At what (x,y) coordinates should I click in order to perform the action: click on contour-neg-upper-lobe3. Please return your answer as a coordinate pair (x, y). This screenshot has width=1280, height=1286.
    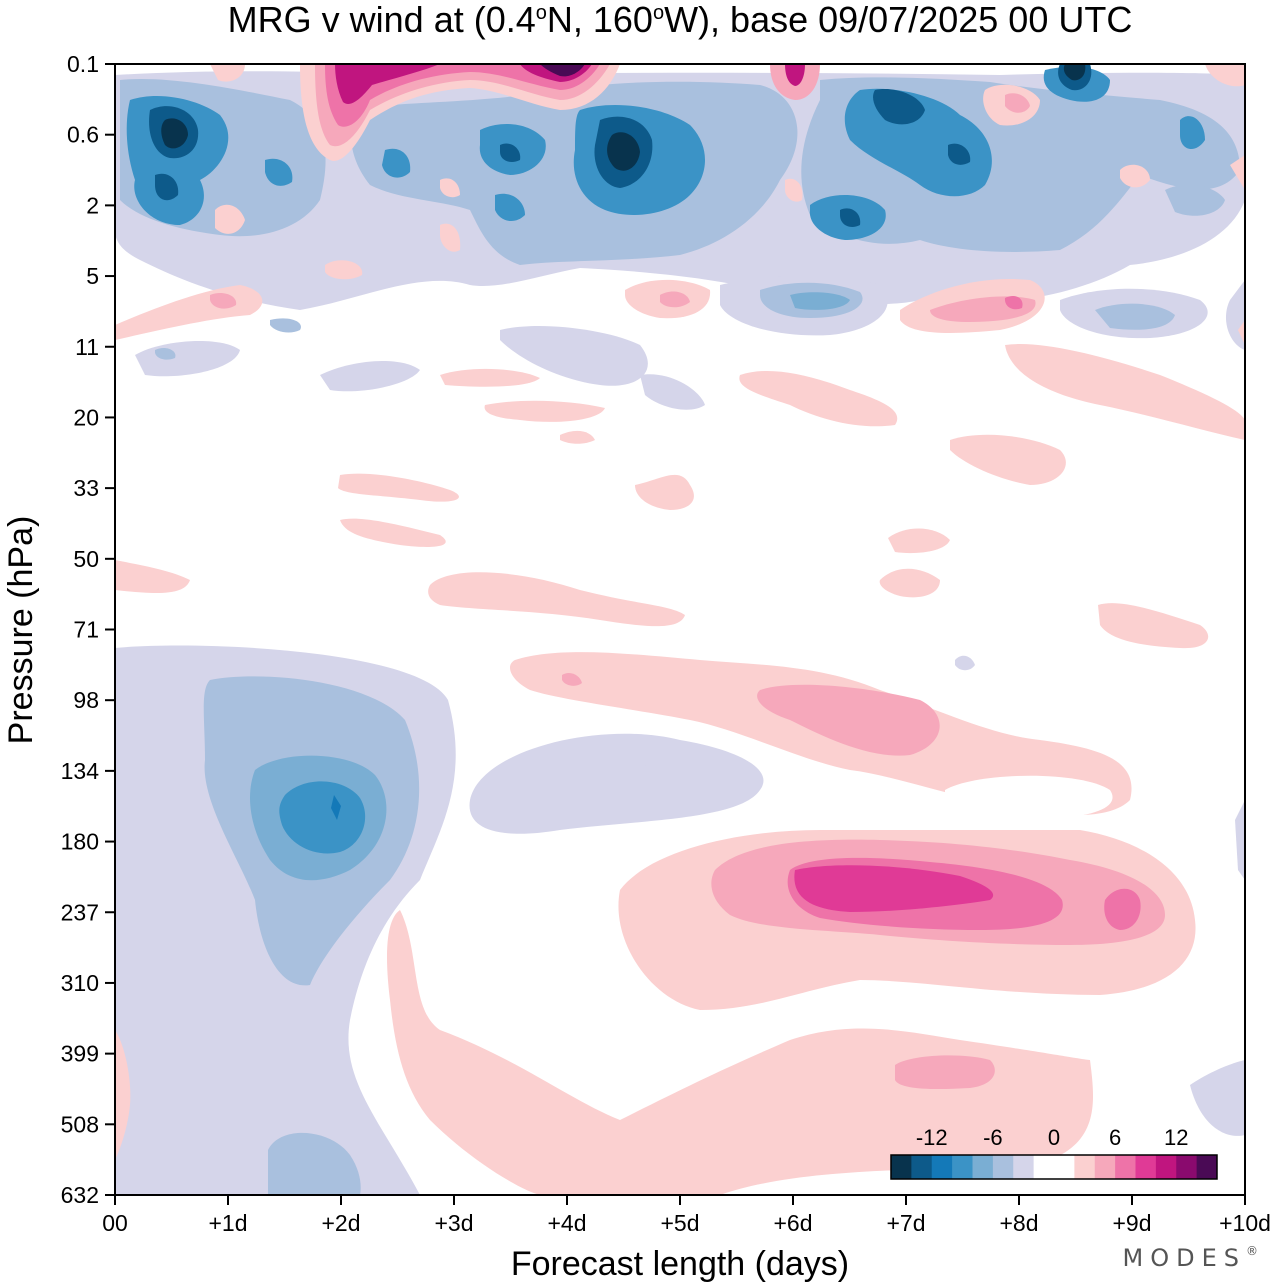
    Looking at the image, I should click on (187, 358).